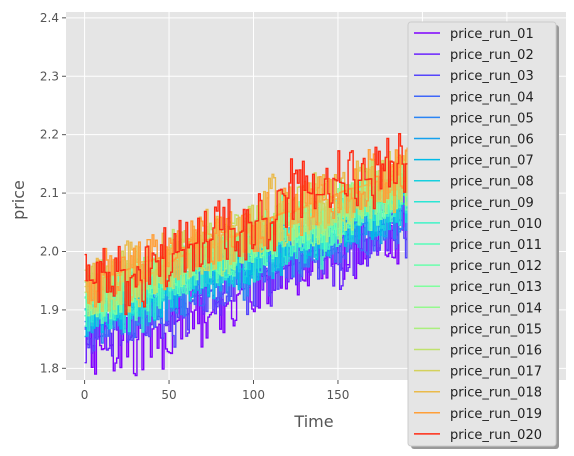  What do you see at coordinates (492, 182) in the screenshot?
I see `legend-label-price_run_08: price_run_08` at bounding box center [492, 182].